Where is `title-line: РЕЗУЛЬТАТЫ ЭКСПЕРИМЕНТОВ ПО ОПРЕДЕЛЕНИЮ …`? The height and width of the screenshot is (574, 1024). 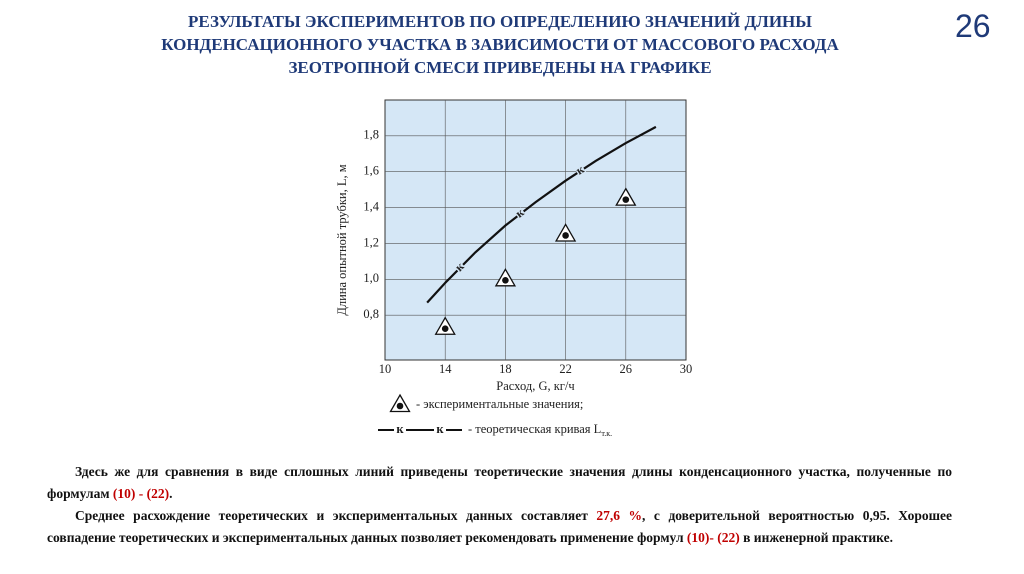
title-line: РЕЗУЛЬТАТЫ ЭКСПЕРИМЕНТОВ ПО ОПРЕДЕЛЕНИЮ … is located at coordinates (500, 21).